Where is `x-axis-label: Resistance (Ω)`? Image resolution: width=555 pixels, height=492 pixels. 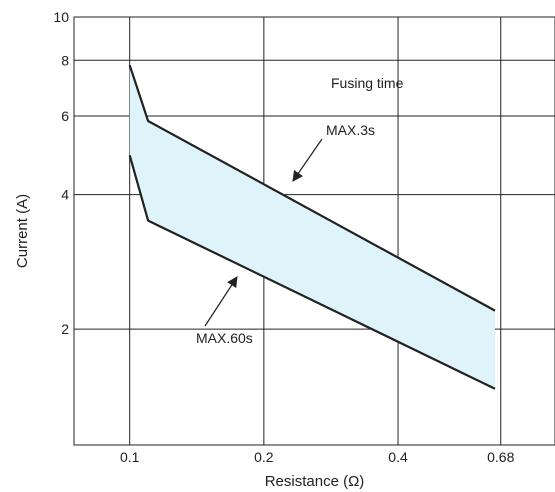
x-axis-label: Resistance (Ω) is located at coordinates (315, 481).